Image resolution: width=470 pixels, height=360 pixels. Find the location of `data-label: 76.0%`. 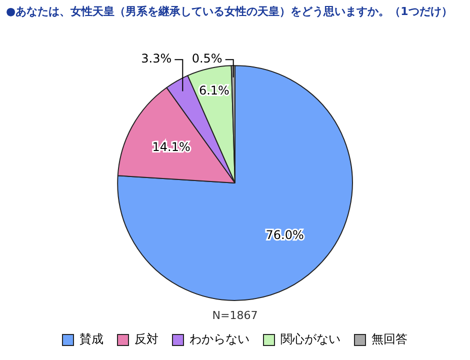

data-label: 76.0% is located at coordinates (285, 235).